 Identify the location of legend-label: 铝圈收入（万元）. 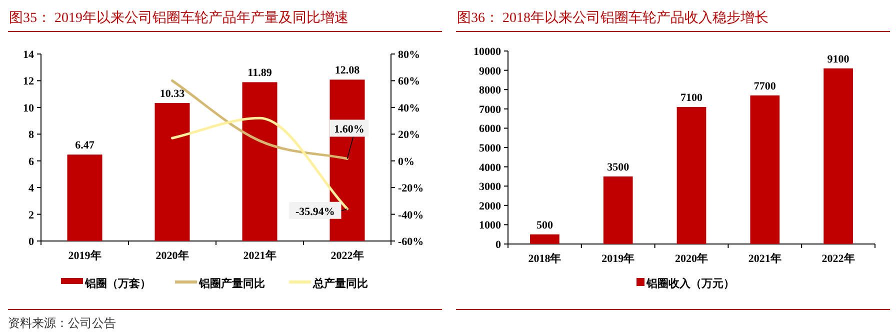
(690, 283).